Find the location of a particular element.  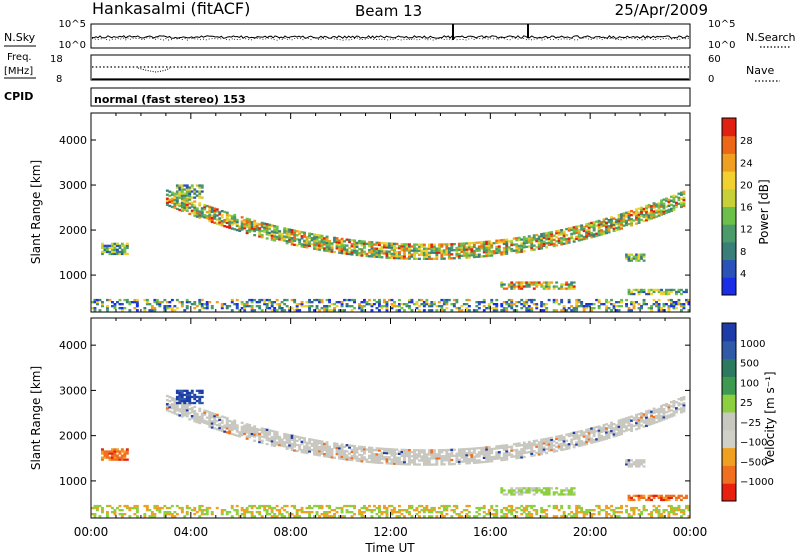

noise-left-label: N.Sky is located at coordinates (20, 37).